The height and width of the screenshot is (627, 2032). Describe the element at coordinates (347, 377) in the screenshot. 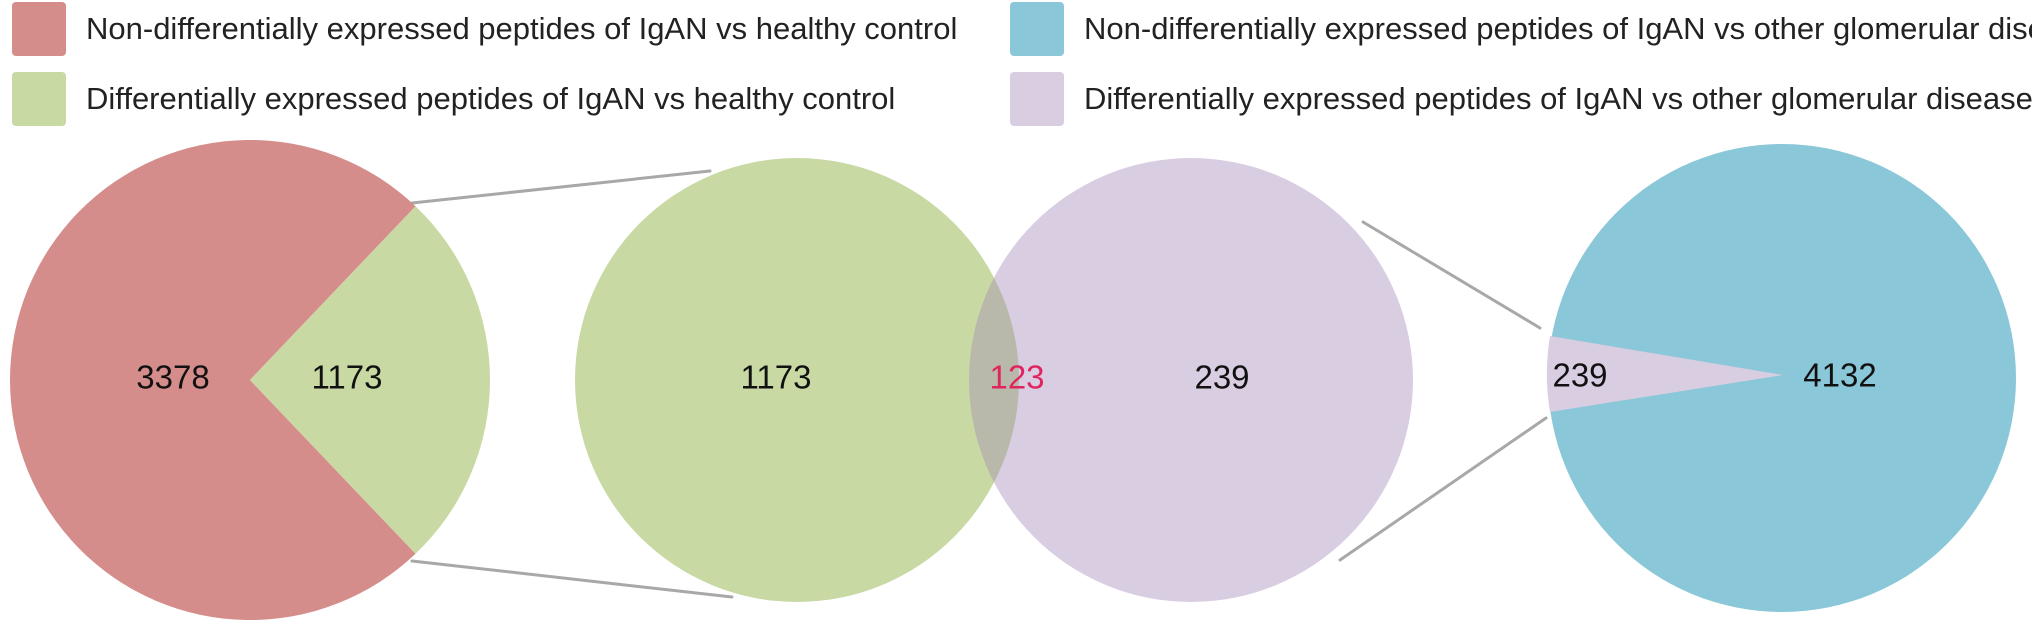

I see `pie-left-label-diff: 1173` at that location.